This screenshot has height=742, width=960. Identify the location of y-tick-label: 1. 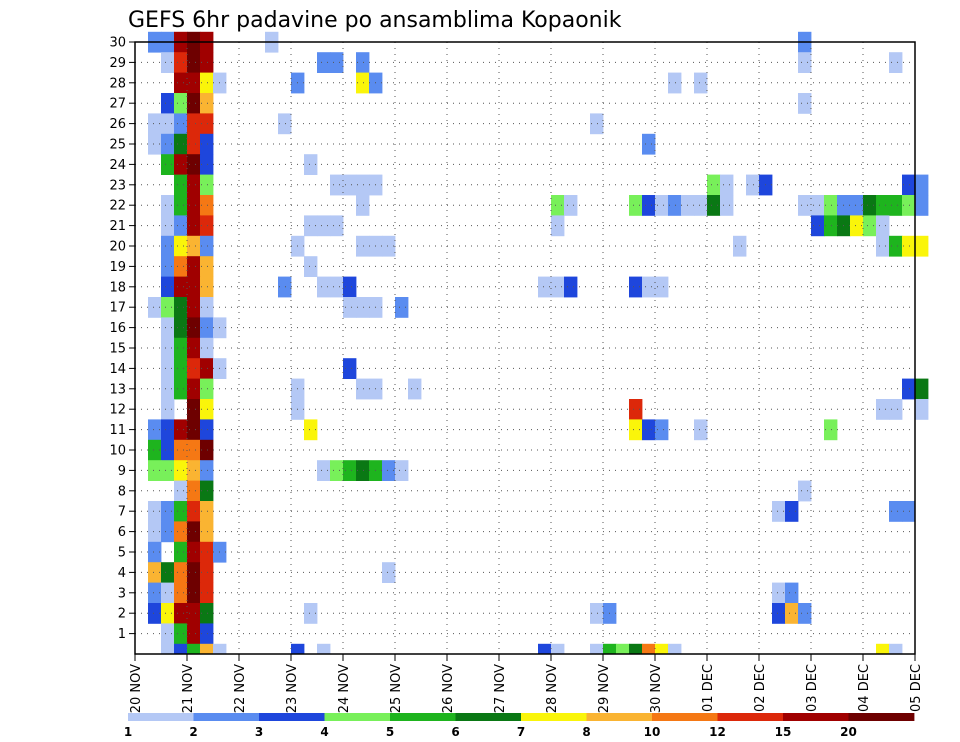
(122, 634).